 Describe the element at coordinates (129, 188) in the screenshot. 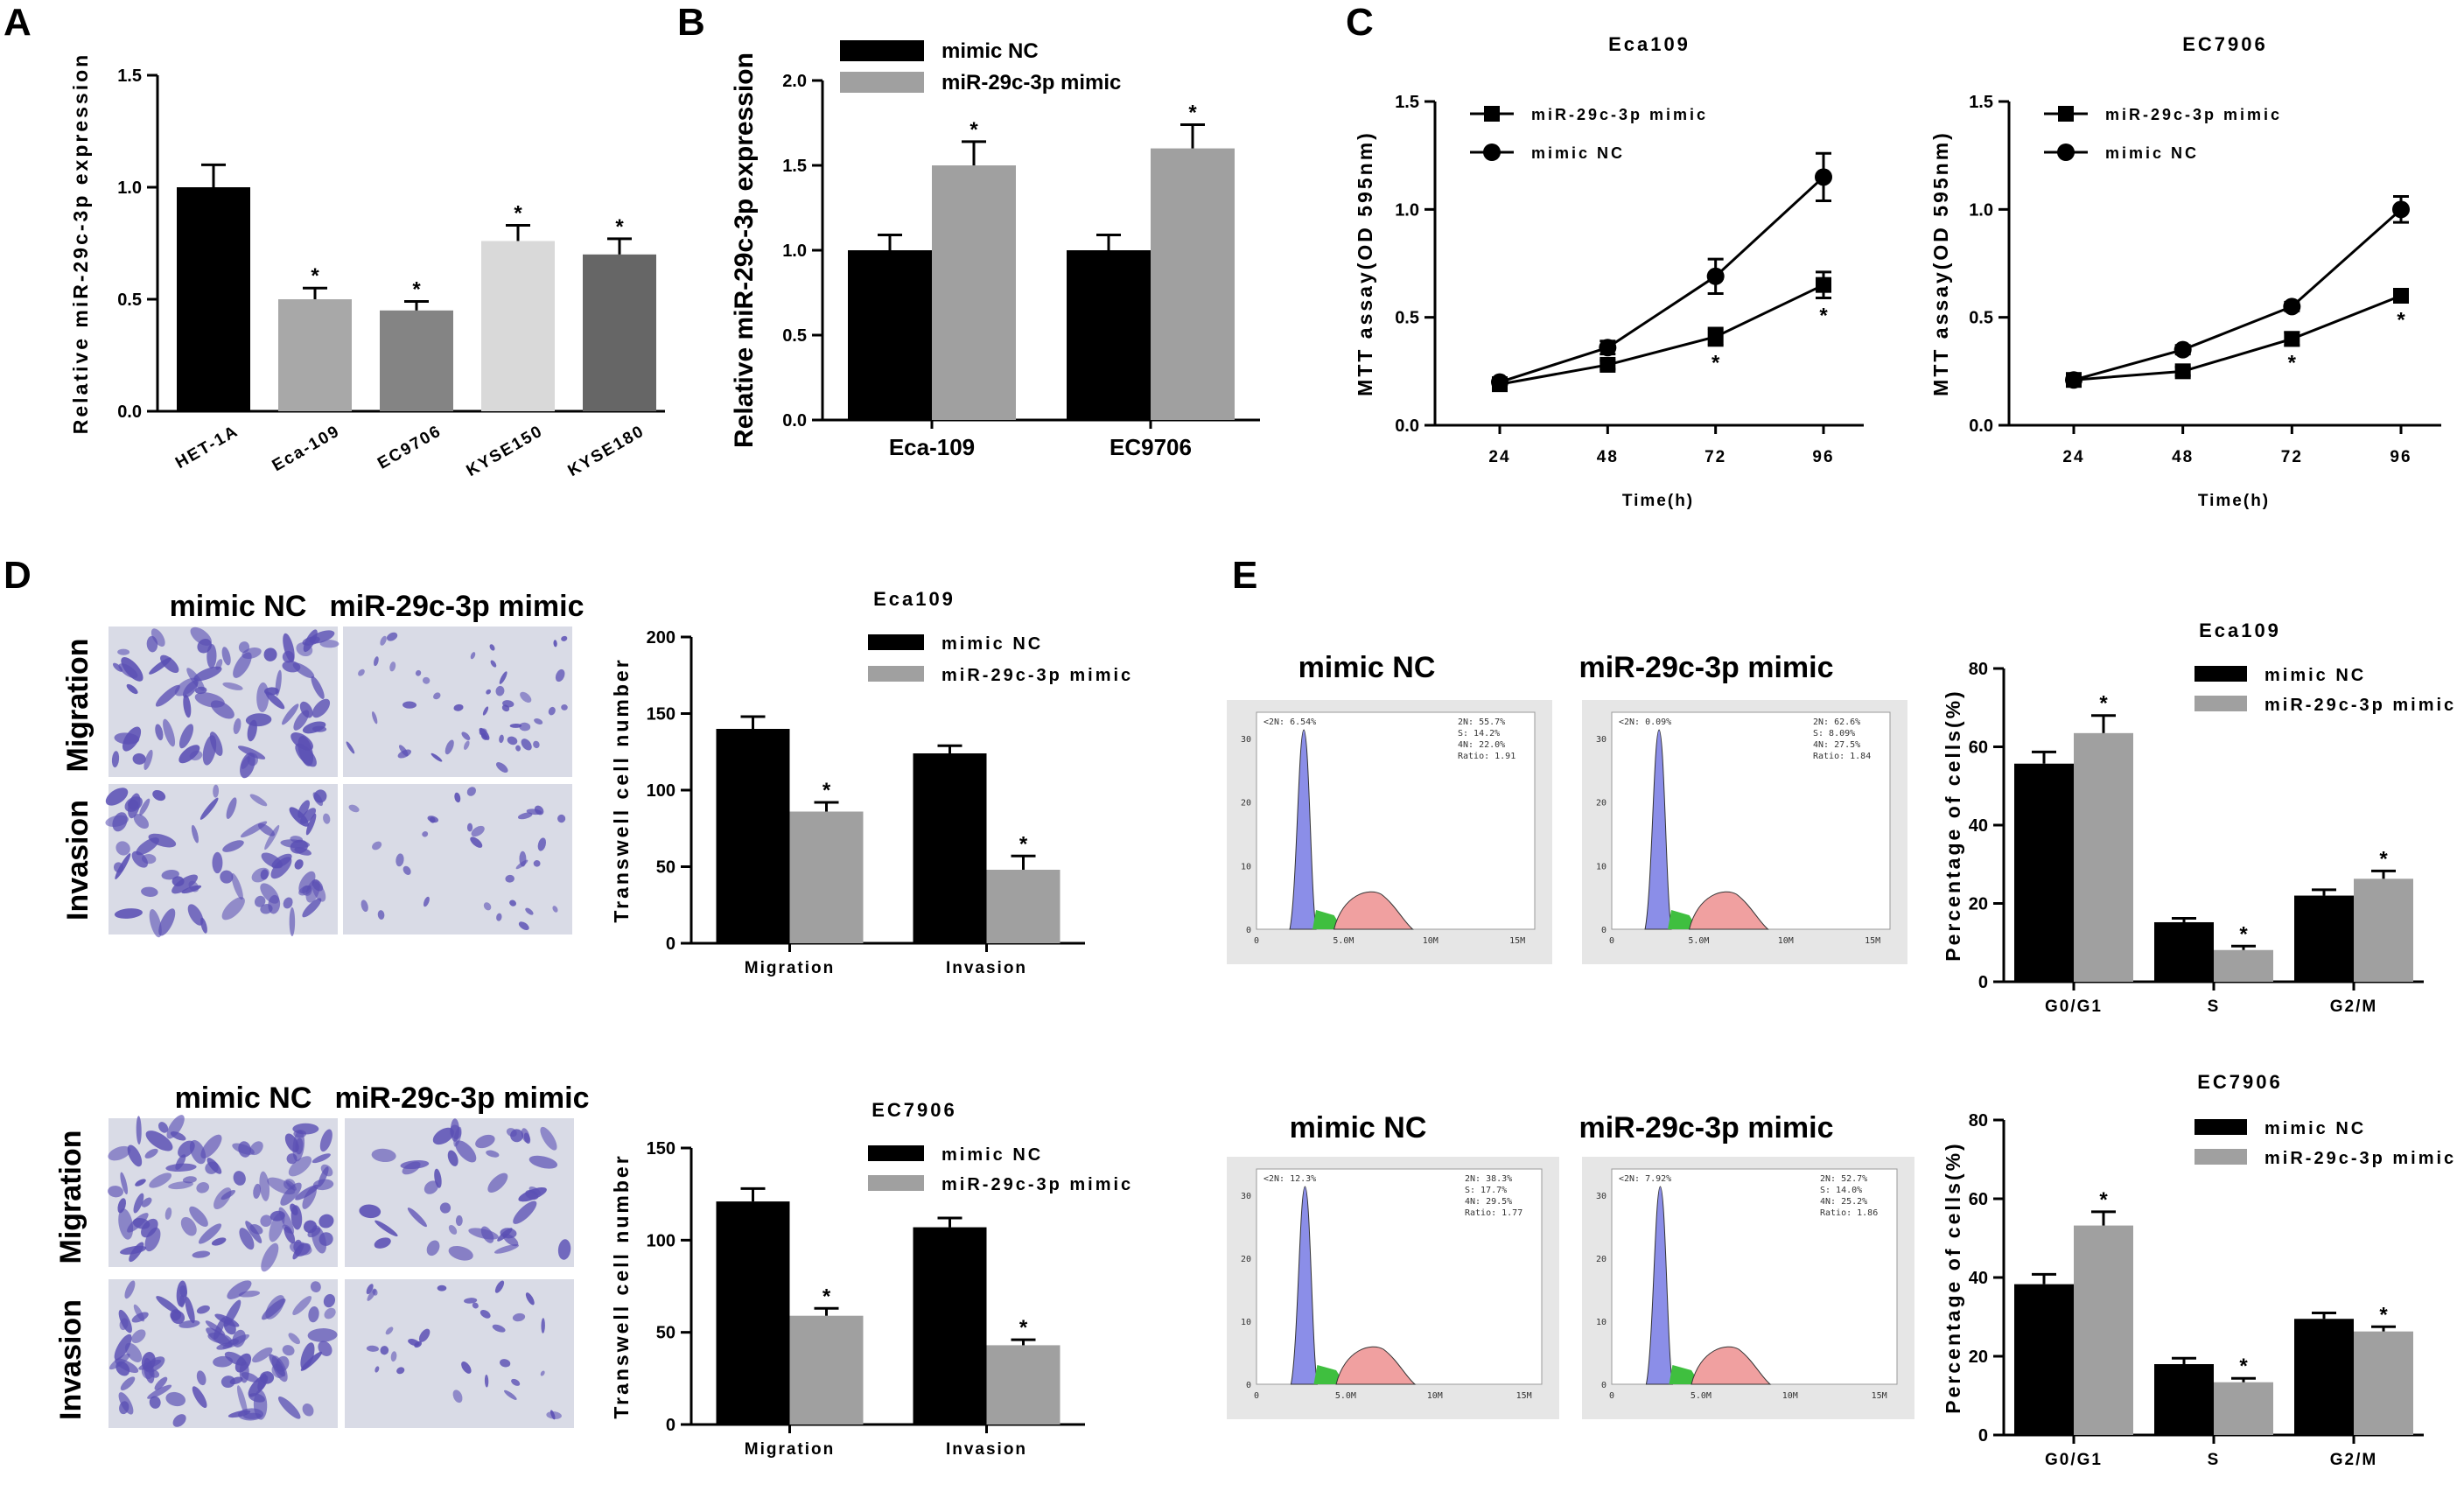

I see `a-ytick-label: 1.0` at that location.